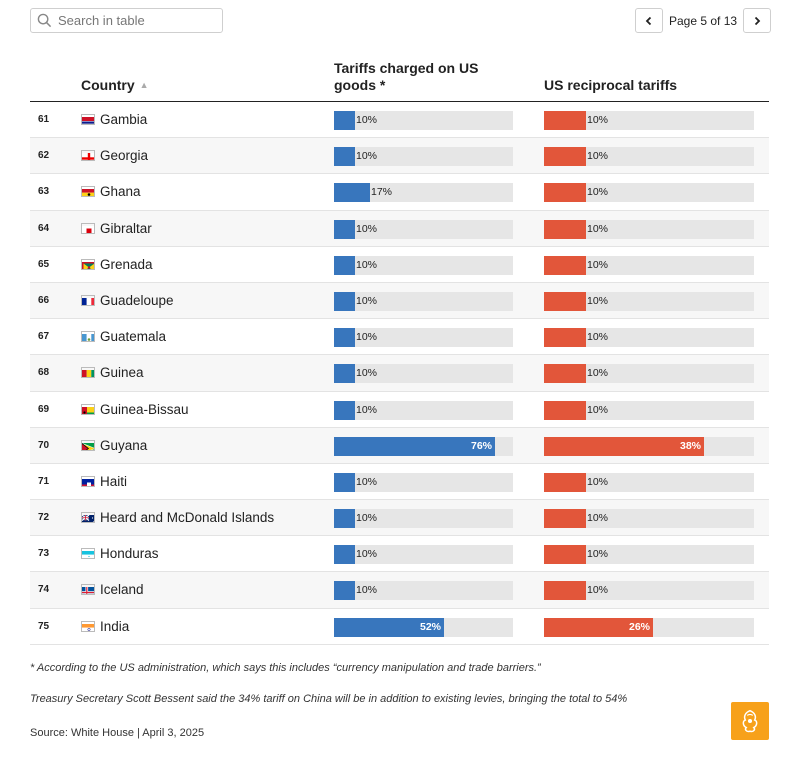 This screenshot has height=759, width=800. I want to click on sort-ascending-icon: ▲, so click(144, 85).